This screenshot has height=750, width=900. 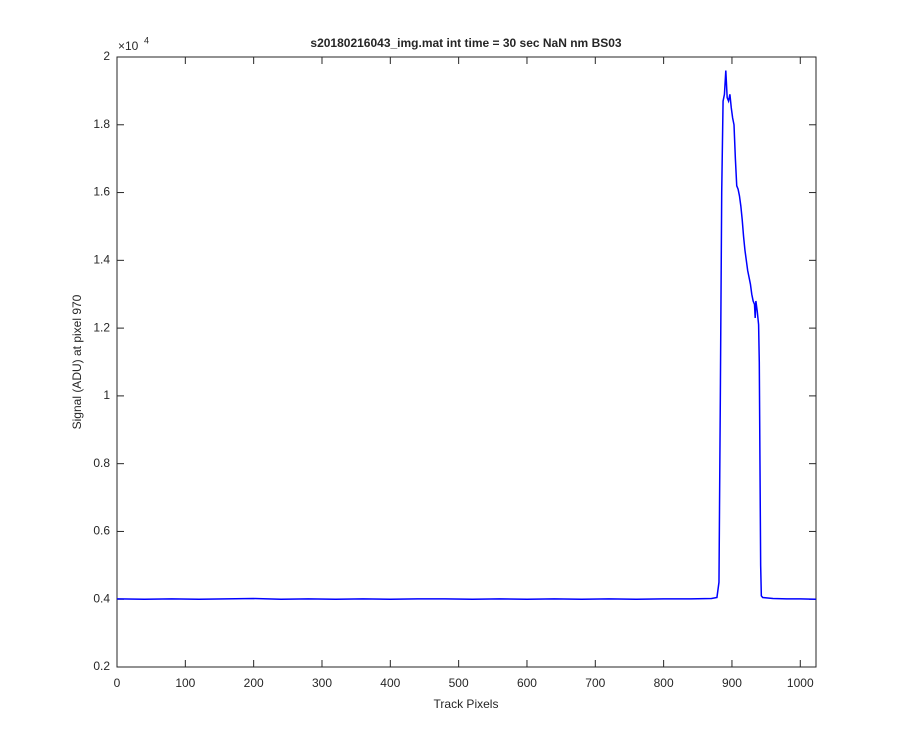 What do you see at coordinates (101, 598) in the screenshot?
I see `y-tick-label: 0.4` at bounding box center [101, 598].